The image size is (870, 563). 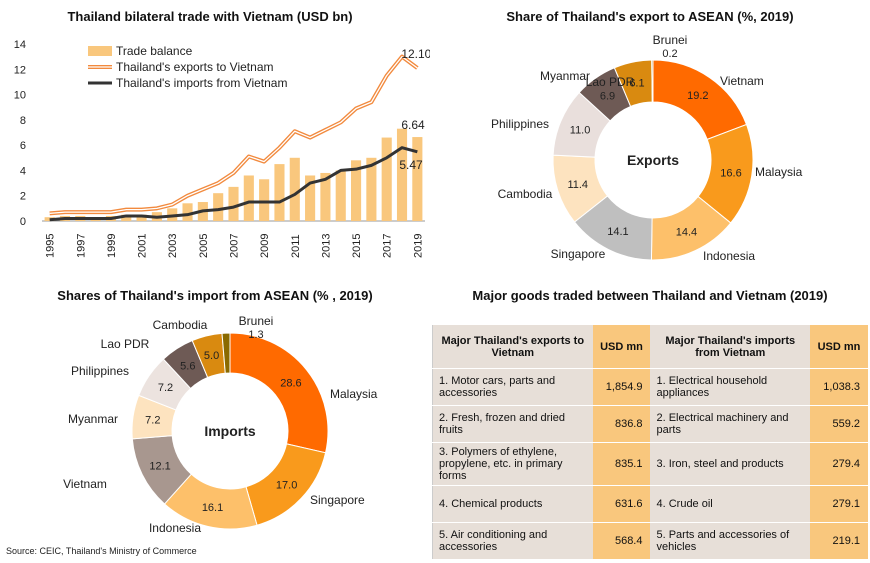 What do you see at coordinates (411, 165) in the screenshot?
I see `annotation-imports-2019: 5.47` at bounding box center [411, 165].